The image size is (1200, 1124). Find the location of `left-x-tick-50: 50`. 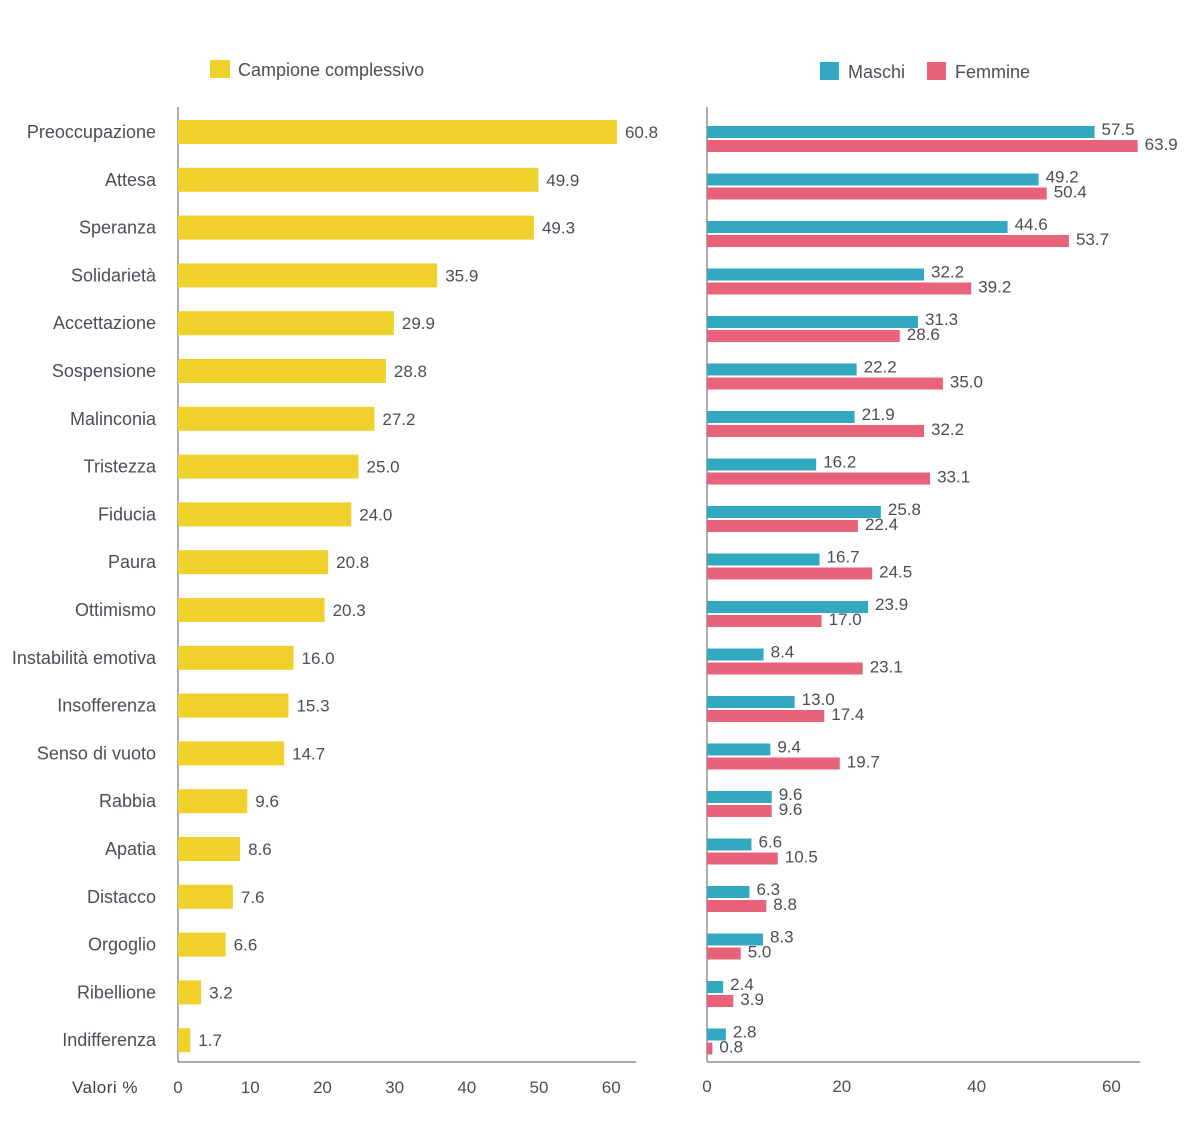

left-x-tick-50: 50 is located at coordinates (539, 1087).